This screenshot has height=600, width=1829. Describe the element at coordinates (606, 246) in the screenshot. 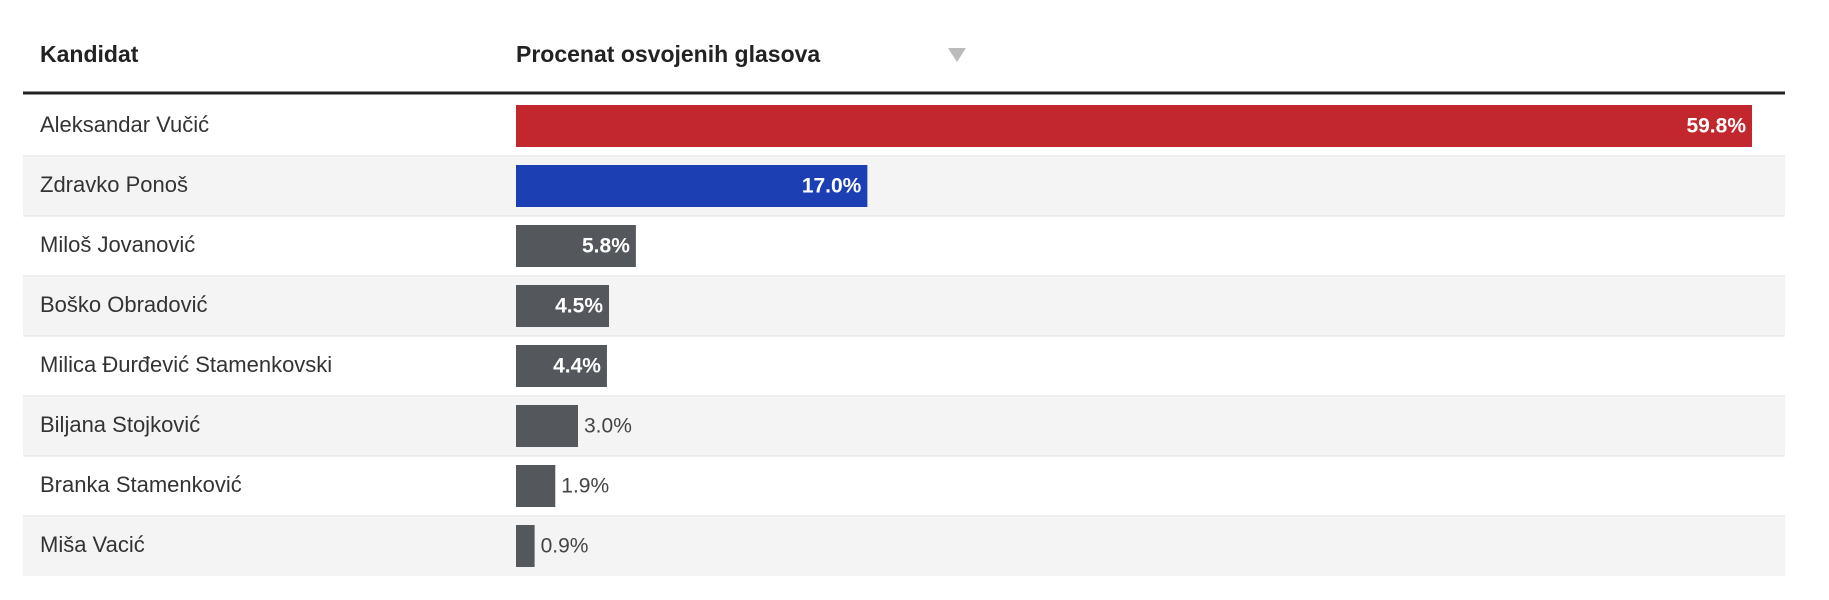

I see `value-label: 5.8%` at that location.